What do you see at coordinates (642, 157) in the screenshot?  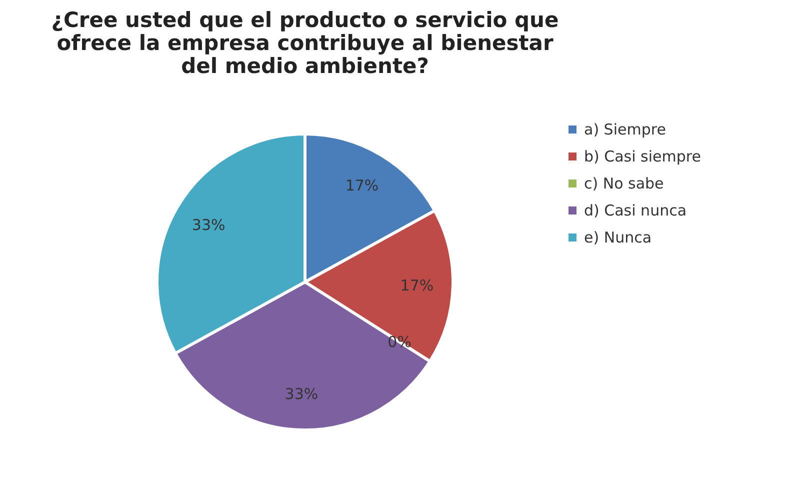 I see `legend-label: b) Casi siempre` at bounding box center [642, 157].